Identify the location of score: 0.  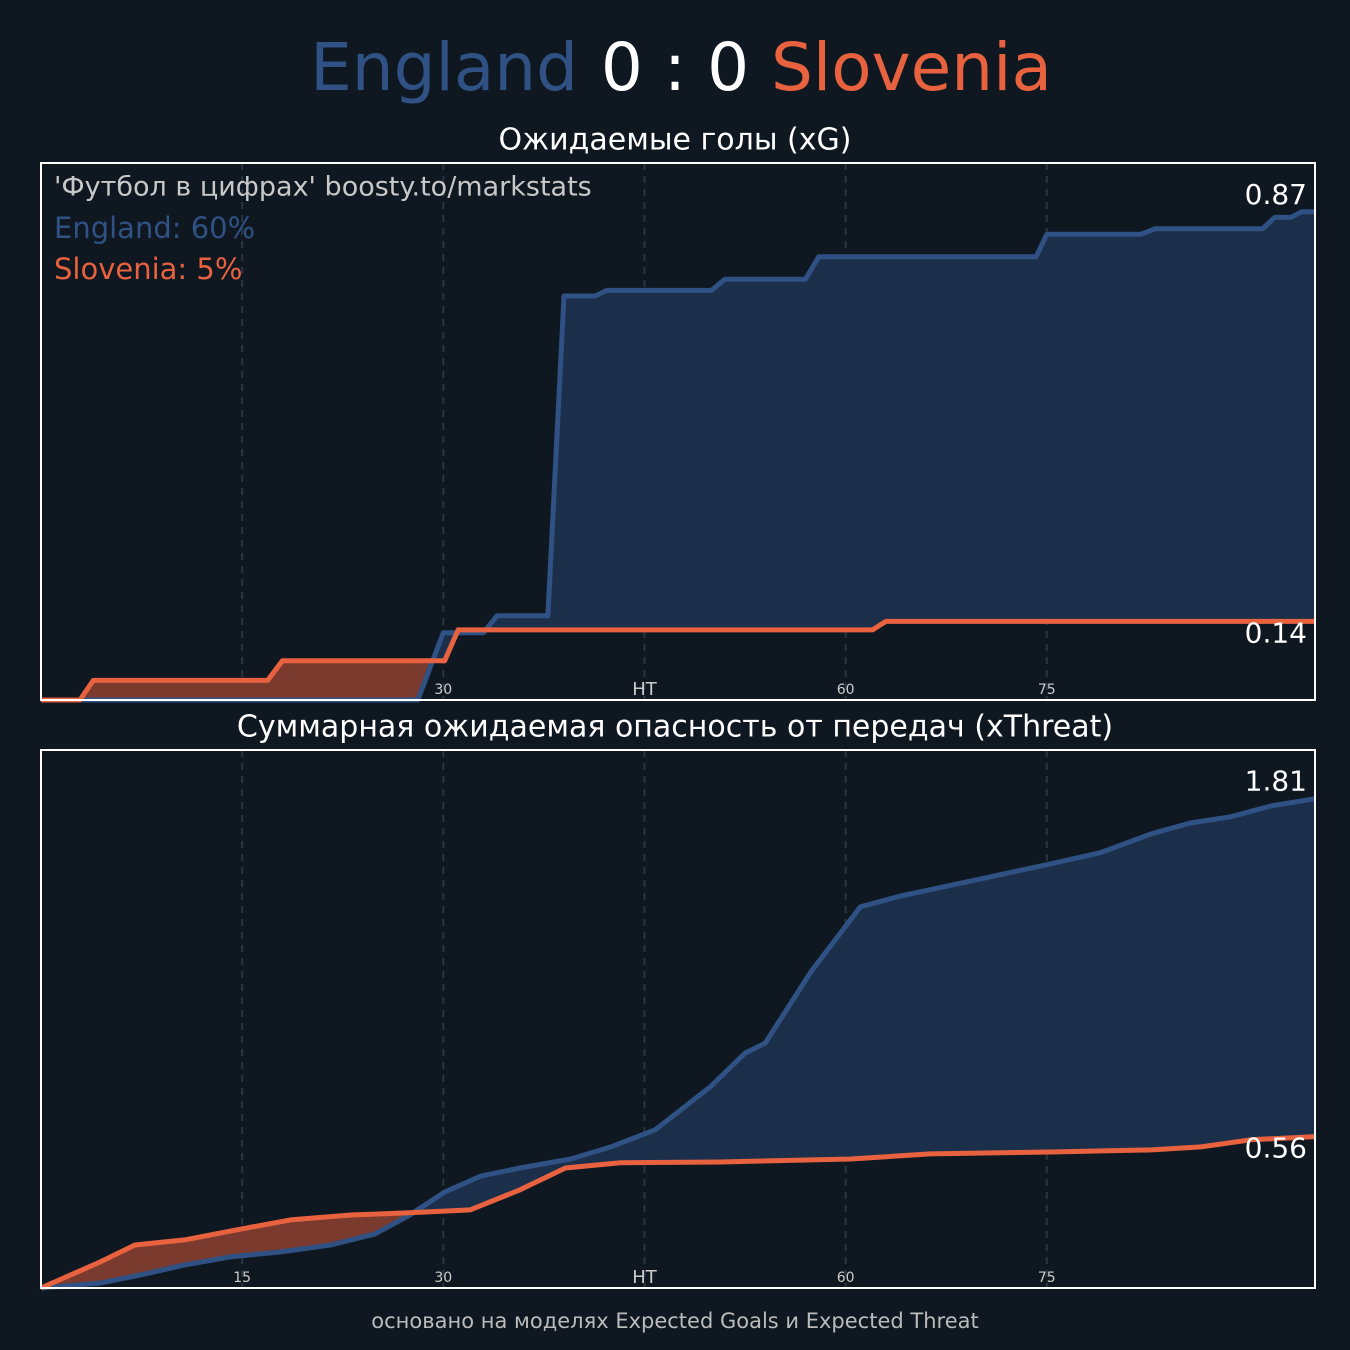
(675, 67).